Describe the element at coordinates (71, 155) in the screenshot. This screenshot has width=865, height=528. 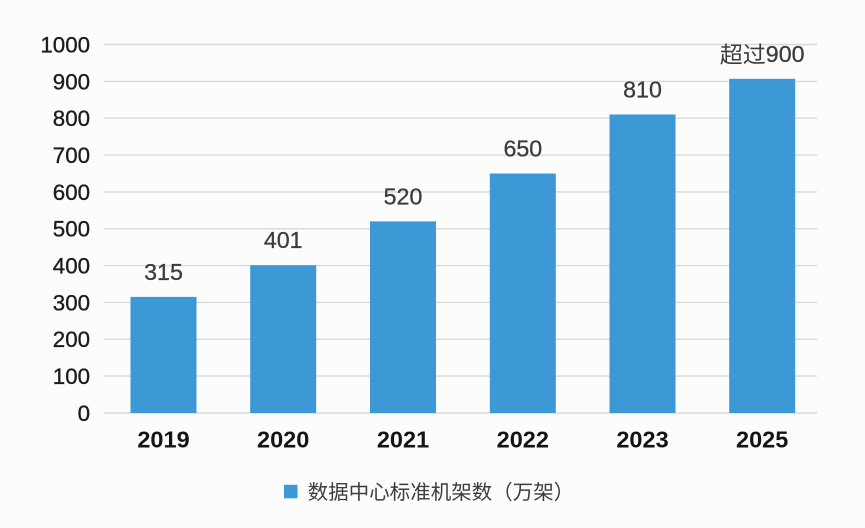
I see `svg-text: 700` at that location.